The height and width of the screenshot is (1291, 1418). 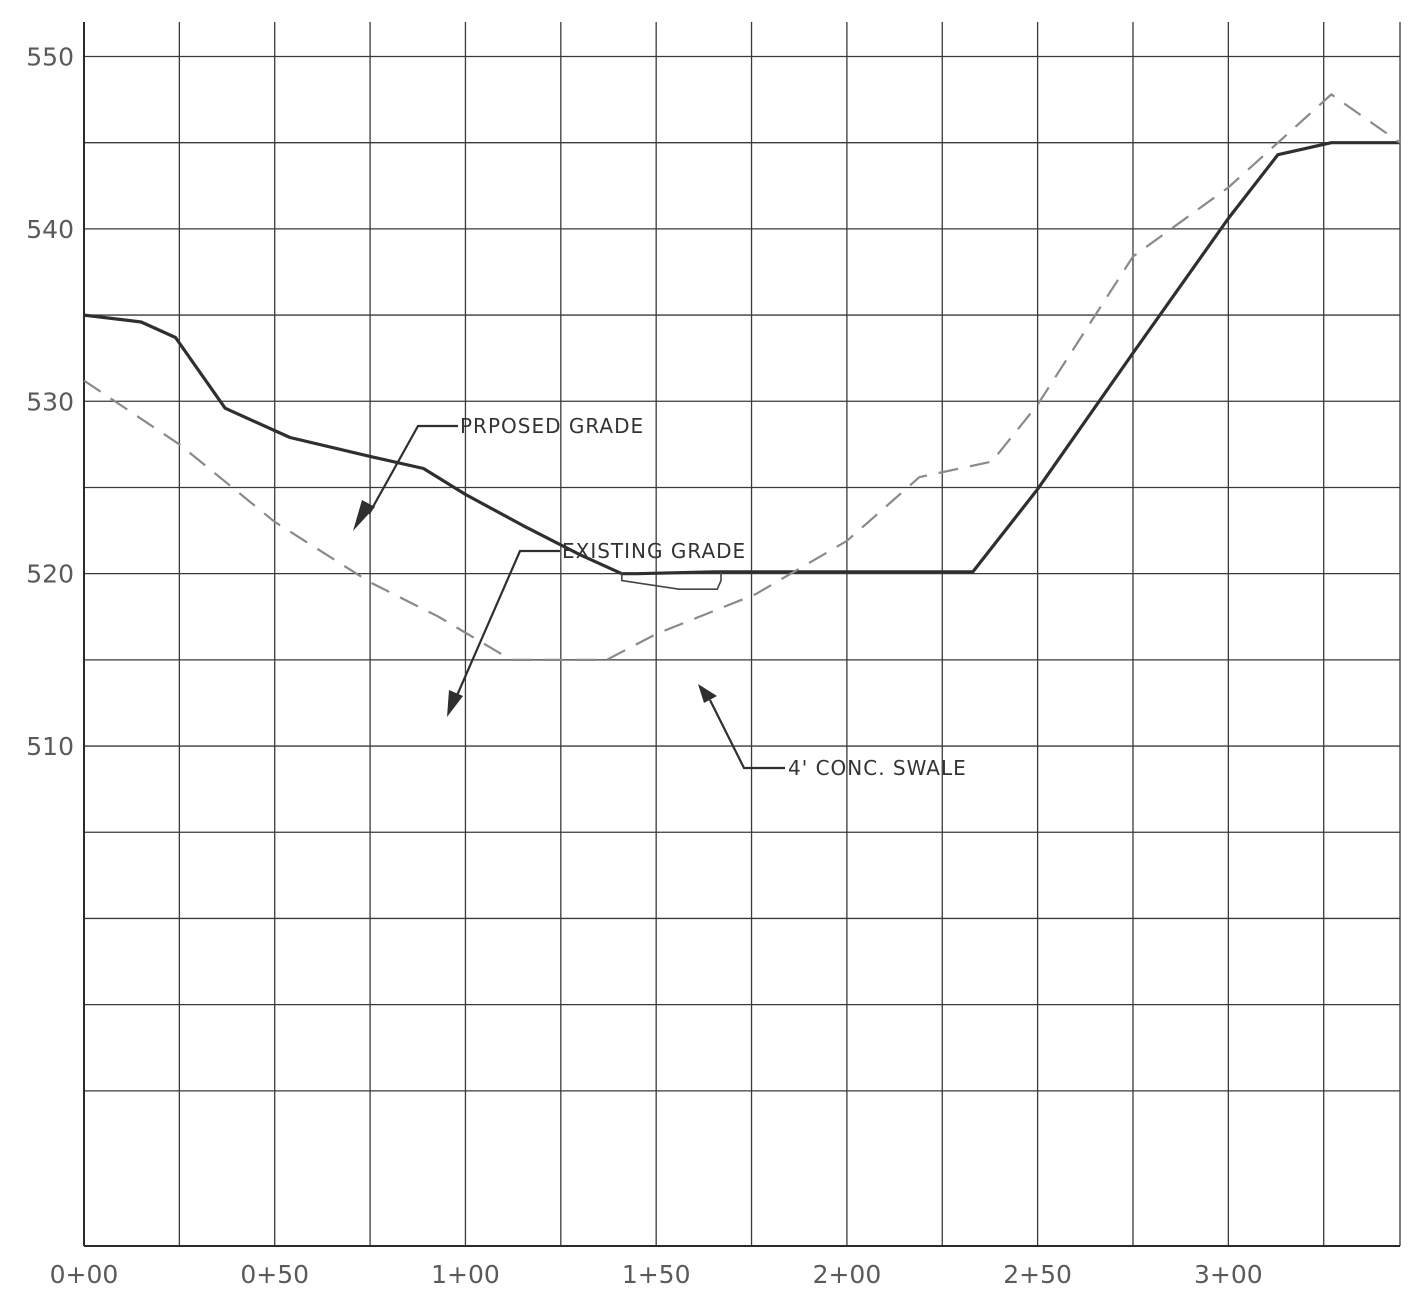 What do you see at coordinates (50, 229) in the screenshot?
I see `y-tick-label: 540` at bounding box center [50, 229].